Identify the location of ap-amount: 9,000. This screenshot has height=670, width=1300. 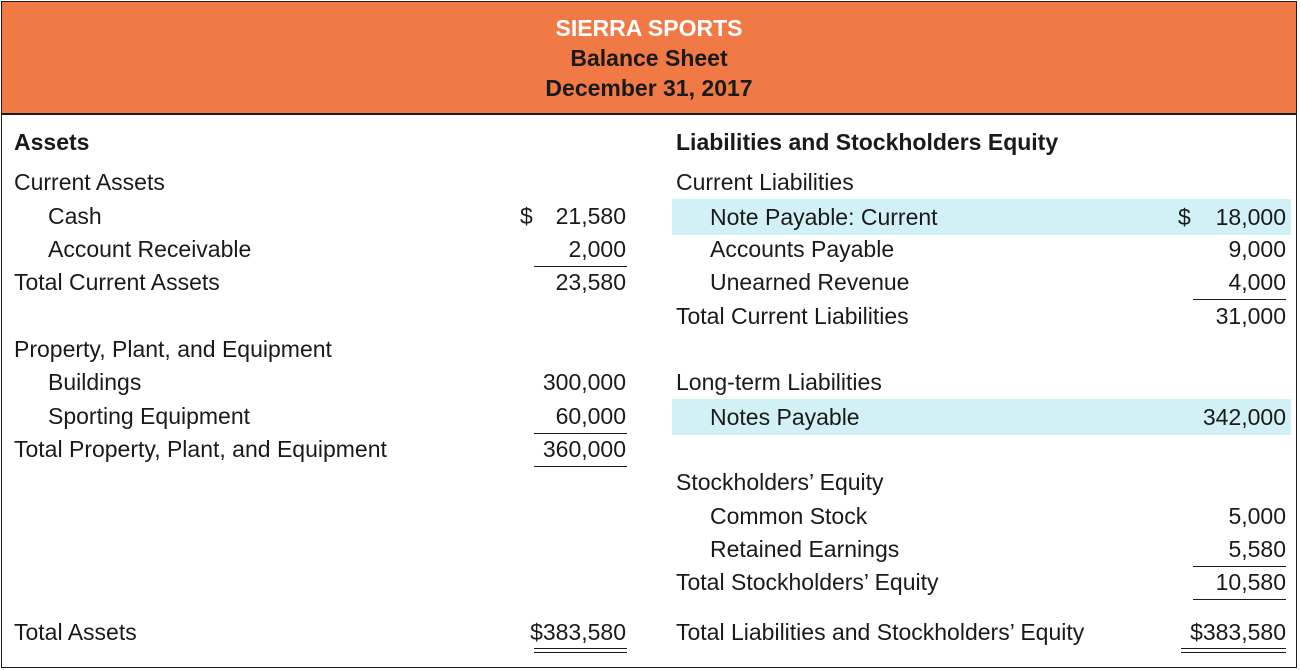
(1257, 249).